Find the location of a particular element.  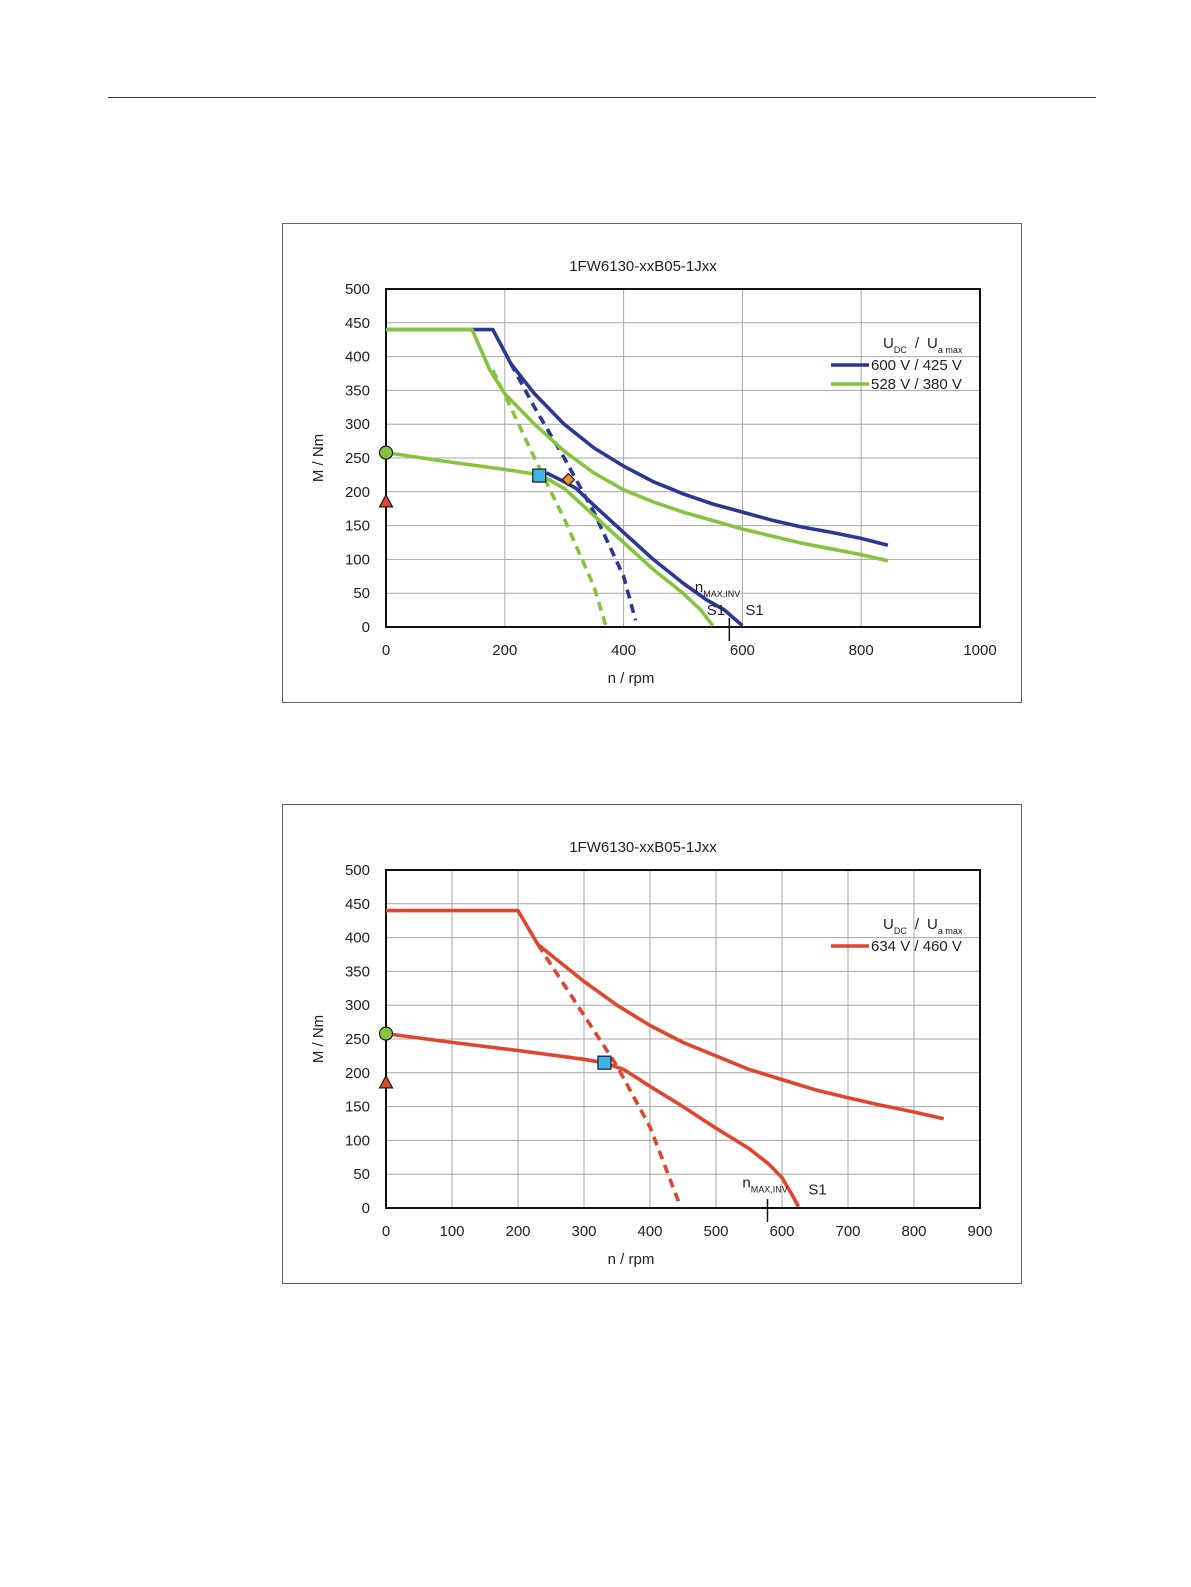

s1-green-label: S1 is located at coordinates (716, 610).